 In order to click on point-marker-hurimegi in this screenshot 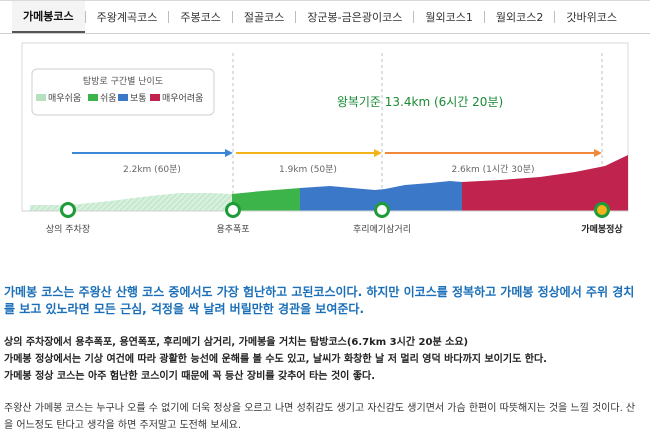, I will do `click(382, 210)`.